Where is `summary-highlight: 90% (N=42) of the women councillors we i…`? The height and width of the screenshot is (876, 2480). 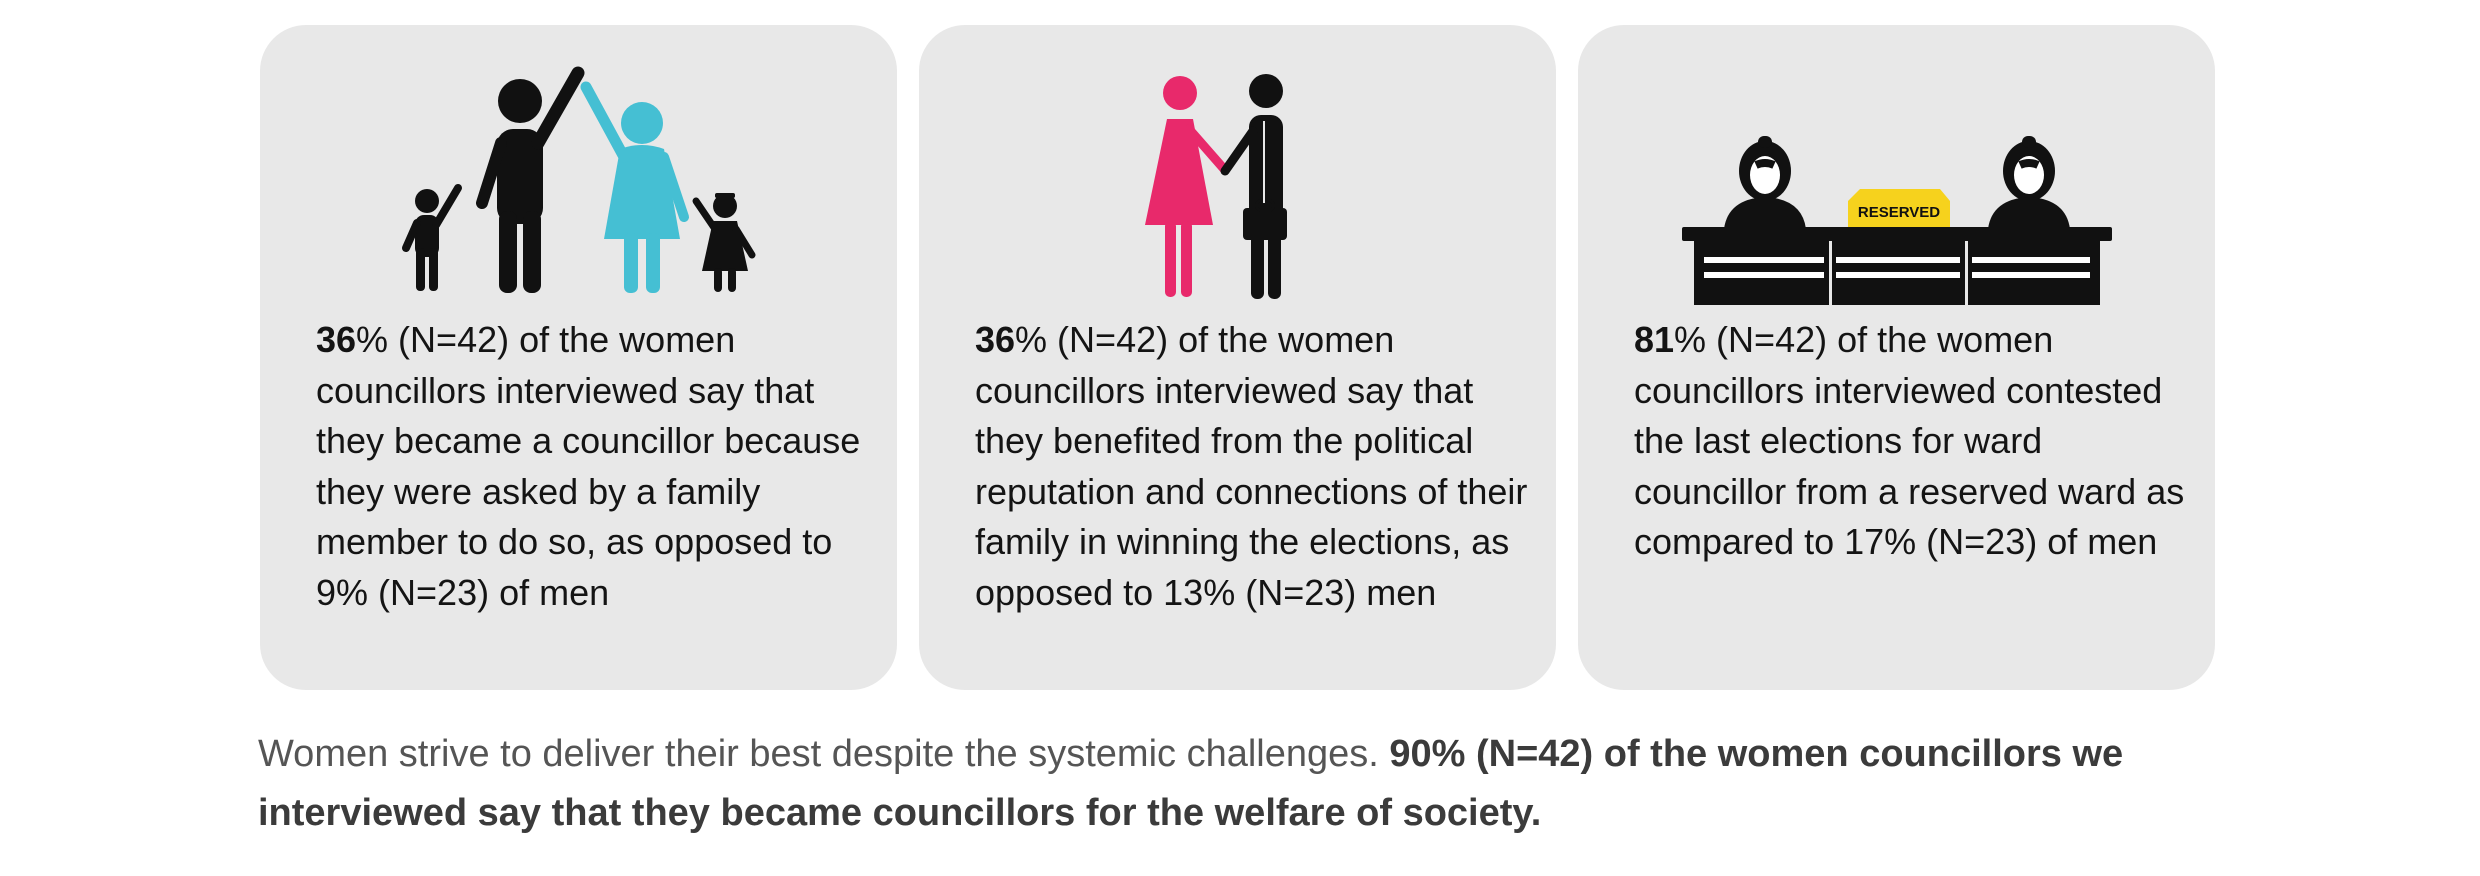 summary-highlight: 90% (N=42) of the women councillors we i… is located at coordinates (1191, 783).